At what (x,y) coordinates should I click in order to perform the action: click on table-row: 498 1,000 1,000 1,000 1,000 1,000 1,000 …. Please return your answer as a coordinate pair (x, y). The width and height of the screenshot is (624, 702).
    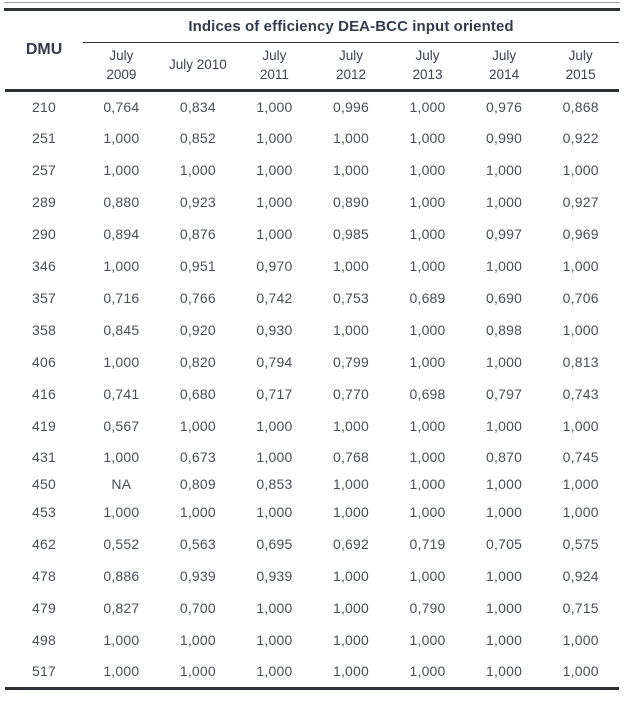
    Looking at the image, I should click on (312, 640).